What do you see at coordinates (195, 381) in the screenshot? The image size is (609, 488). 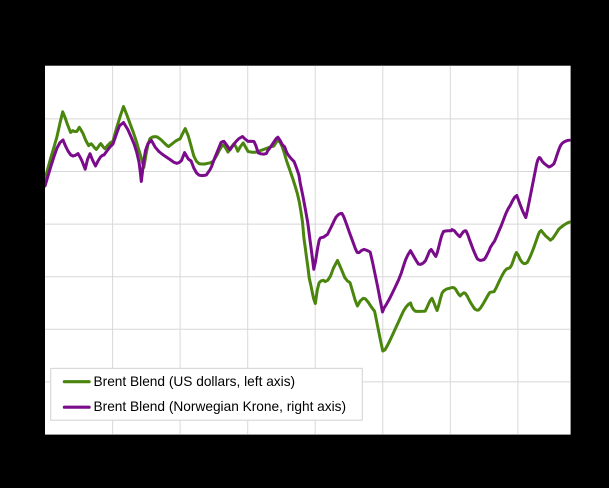 I see `svg-text:Brent Blend (US dollars, left: Brent Blend (US dollars, left axis)` at bounding box center [195, 381].